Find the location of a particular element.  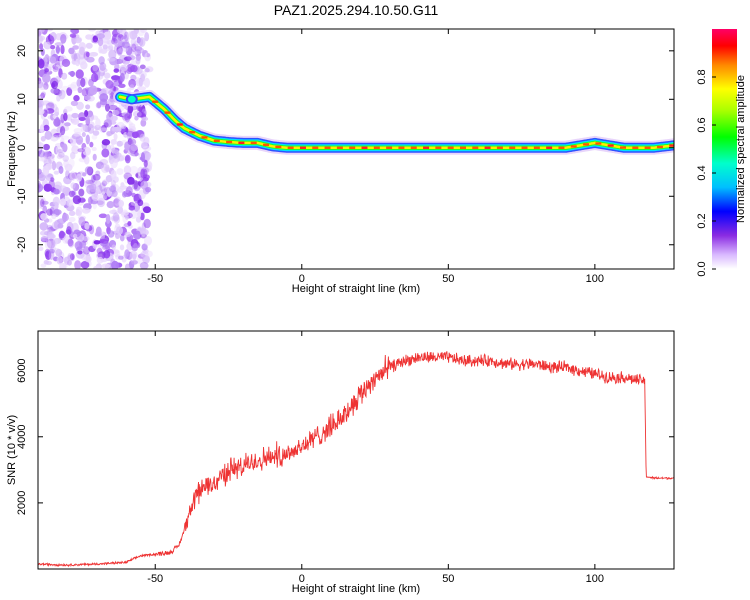

snr-ytick-label: 2000 is located at coordinates (22, 503).